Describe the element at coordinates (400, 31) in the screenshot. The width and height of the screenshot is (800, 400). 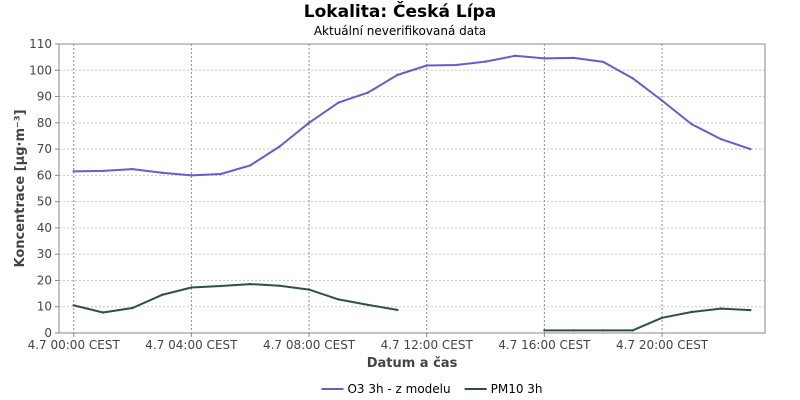
I see `chart-subtitle: Aktuální neverifikovaná data` at that location.